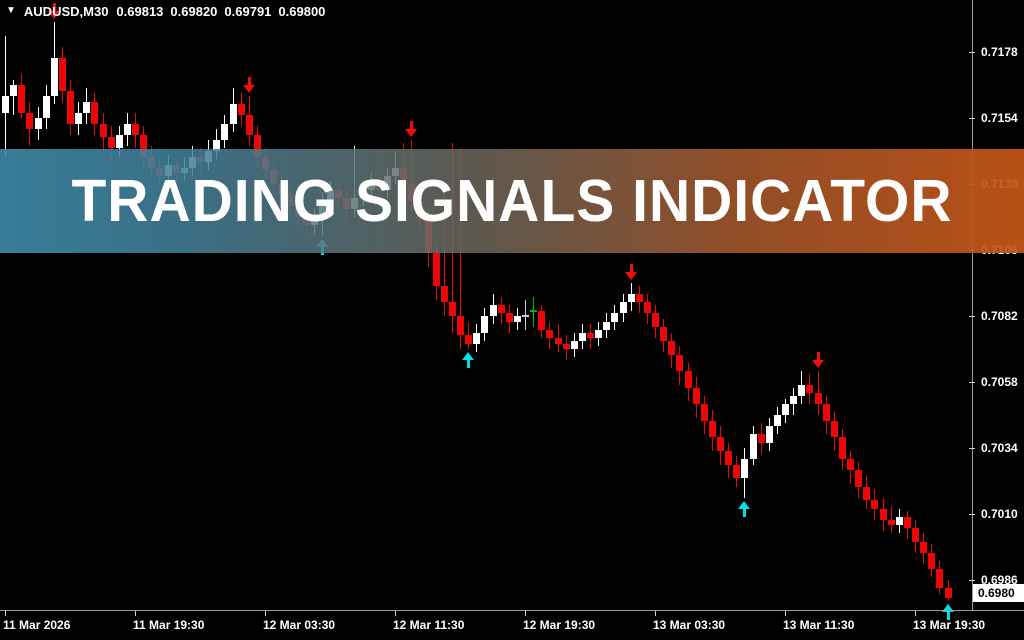 The width and height of the screenshot is (1024, 640). Describe the element at coordinates (248, 11) in the screenshot. I see `quote-low: 0.69791` at that location.